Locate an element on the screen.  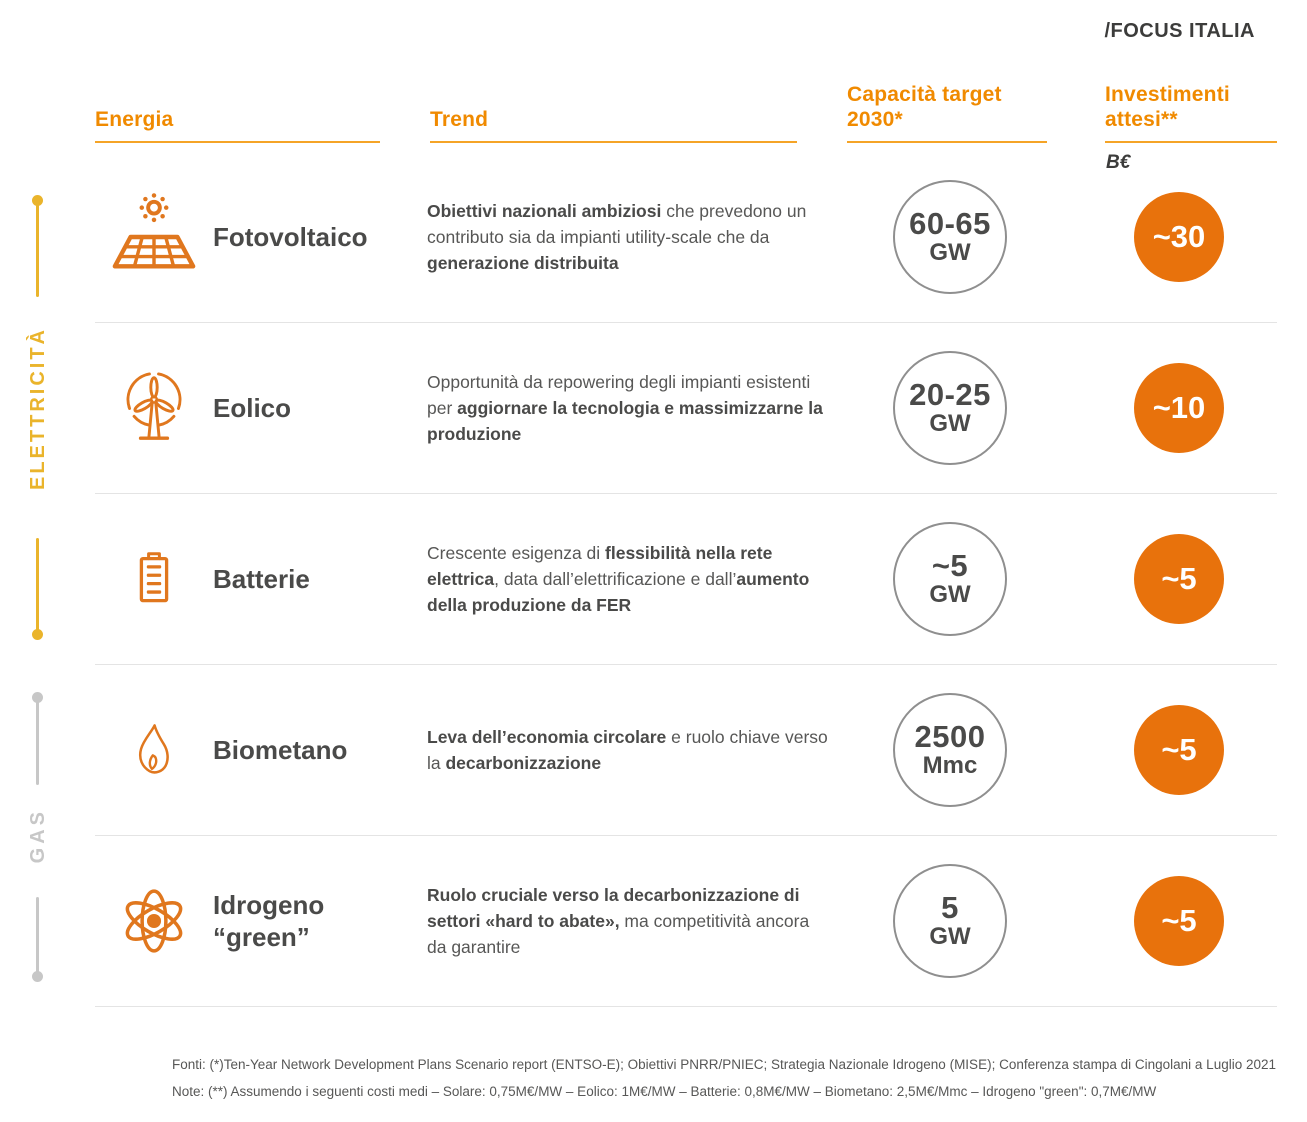
investment-badge: ~10 is located at coordinates (1179, 408).